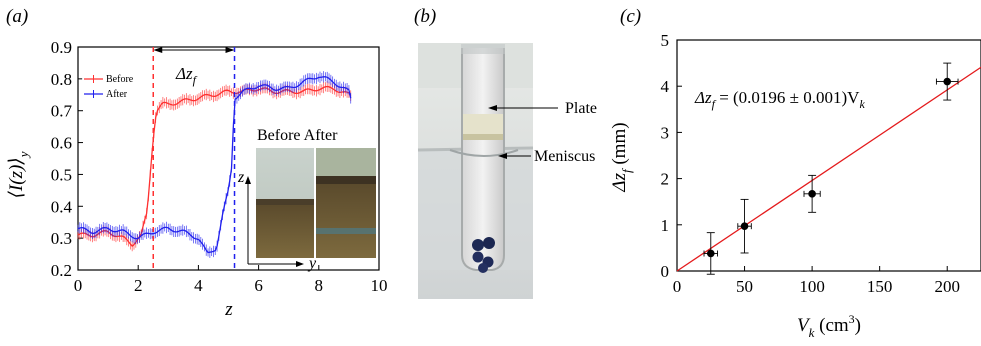 The width and height of the screenshot is (981, 346). I want to click on fit-equation: Δzf = (0.0196 ± 0.001)Vk, so click(779, 99).